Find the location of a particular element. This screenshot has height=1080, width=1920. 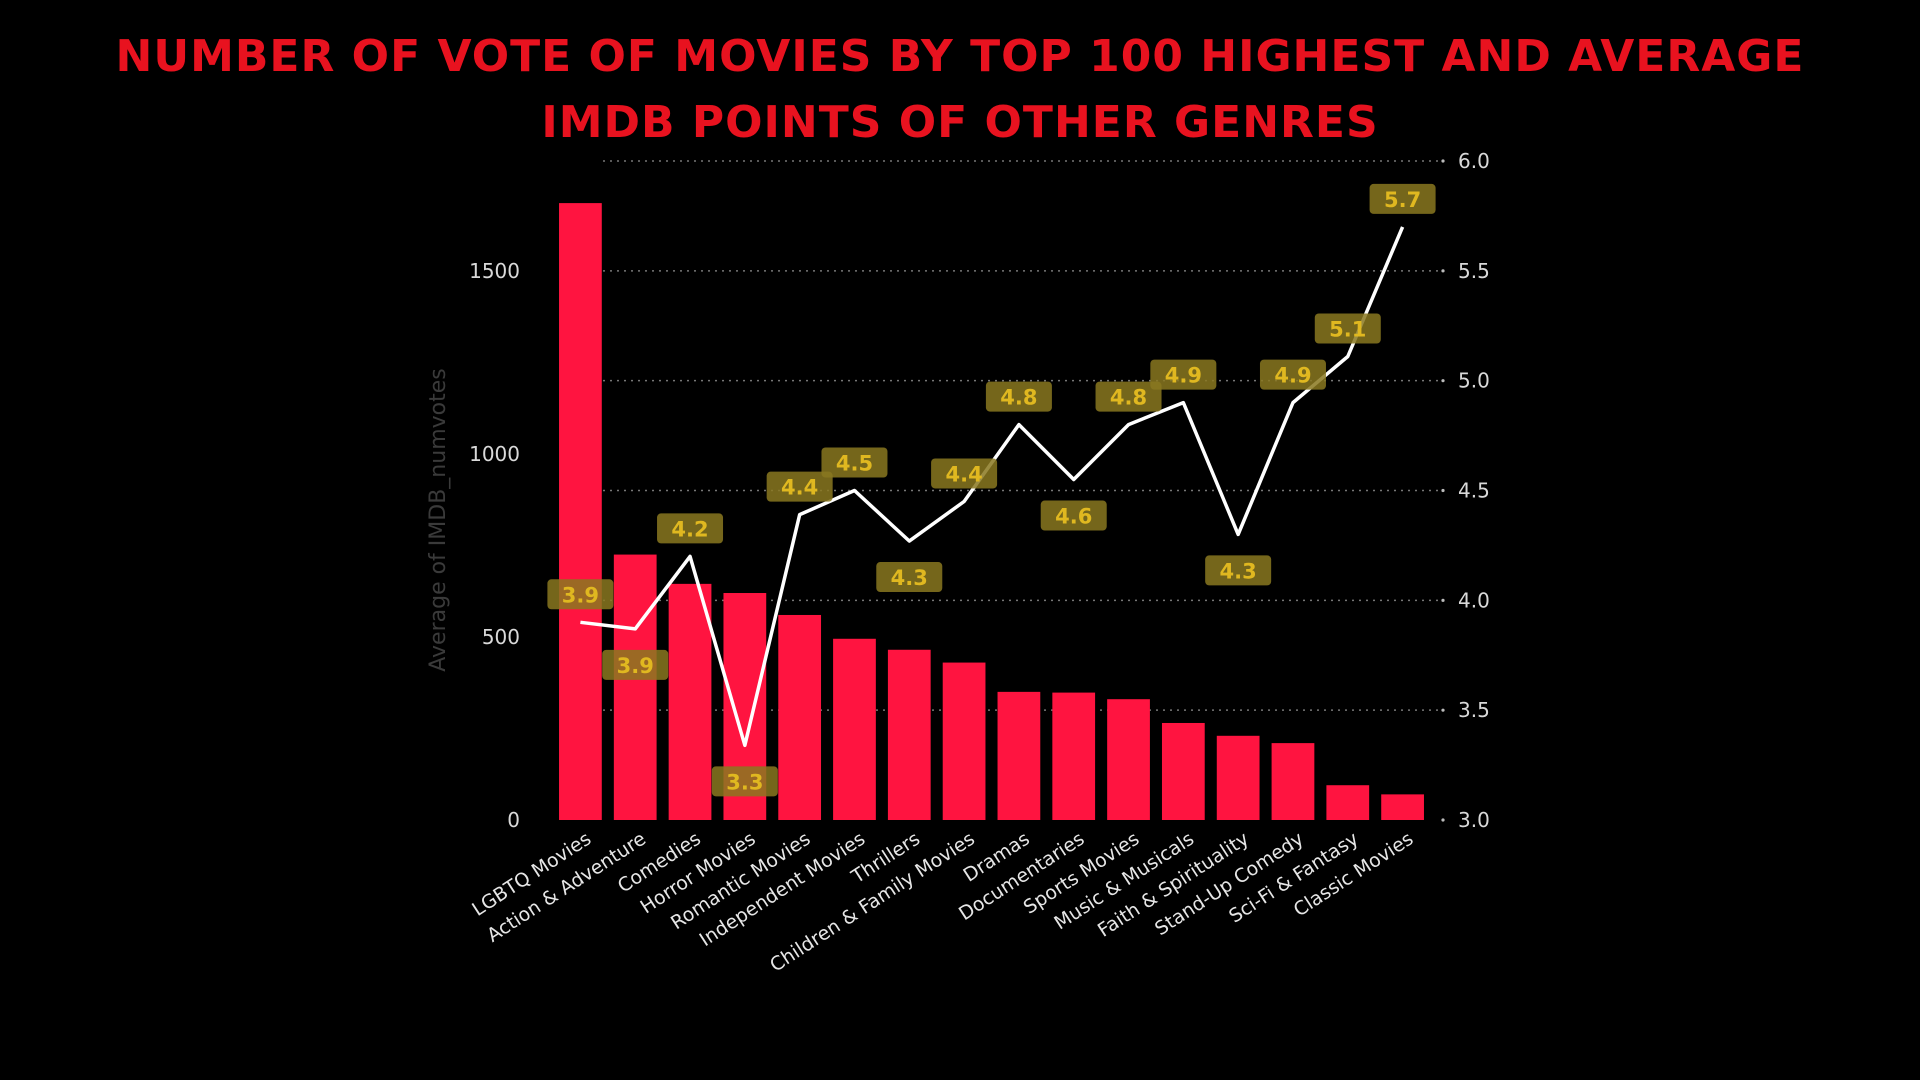

y-right-tick-label: 4.0 is located at coordinates (1474, 600).